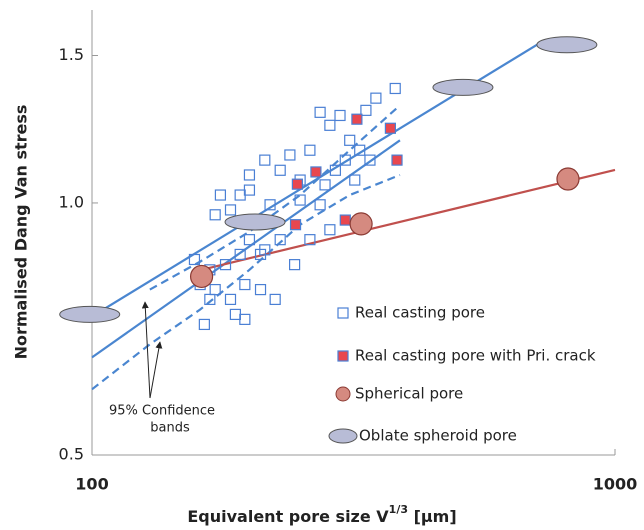 The image size is (644, 530). I want to click on annotation: 95% Confidence, so click(162, 411).